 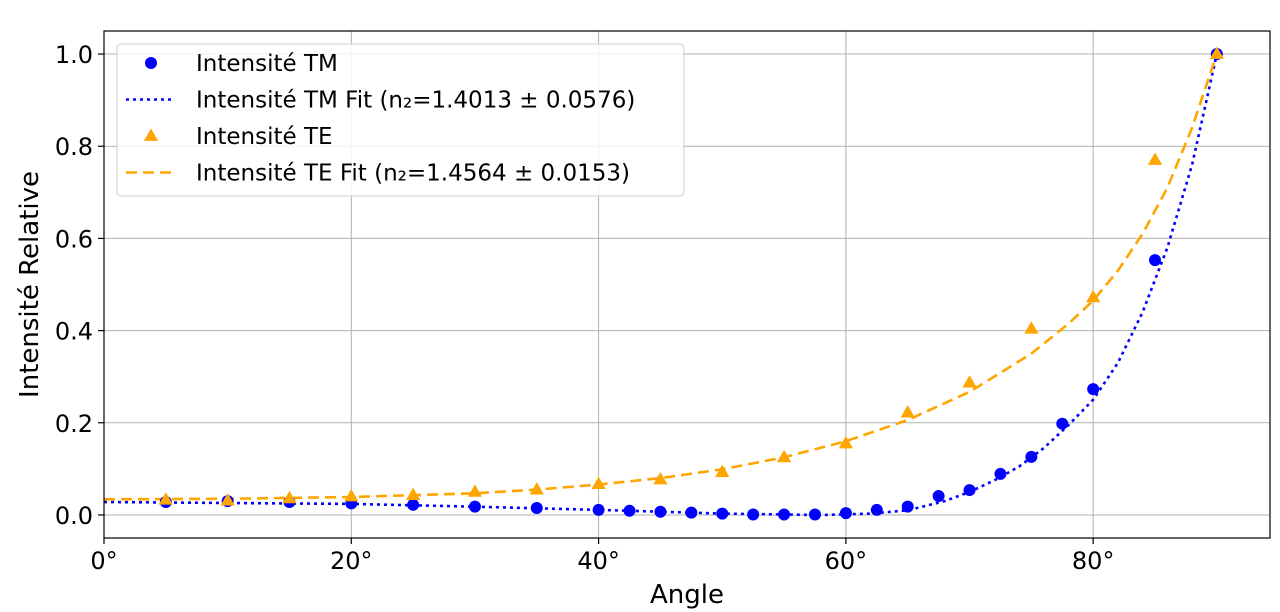 I want to click on y-axis: 0.0 0.2 0.4 0.6 0.8 1.0, so click(x=79, y=285).